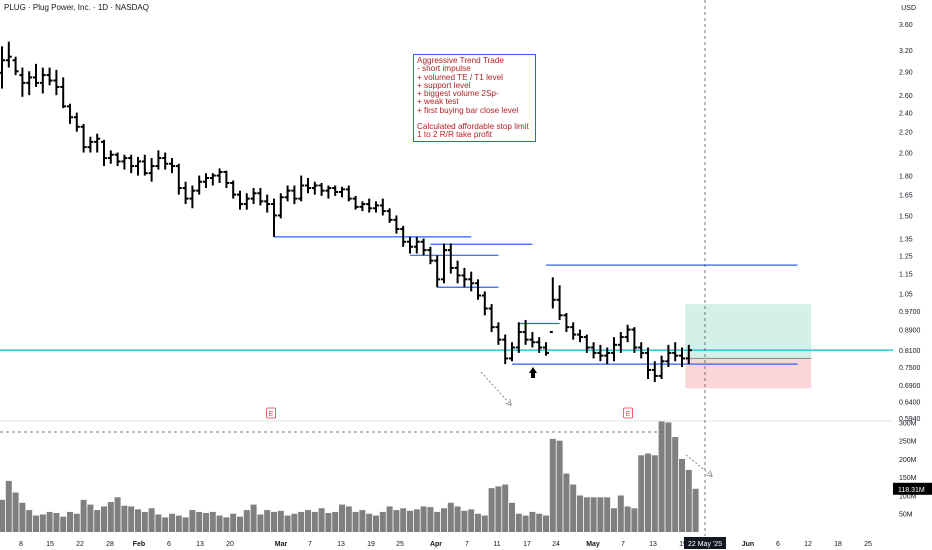 The image size is (932, 550). What do you see at coordinates (838, 544) in the screenshot?
I see `time-tick-label: 18` at bounding box center [838, 544].